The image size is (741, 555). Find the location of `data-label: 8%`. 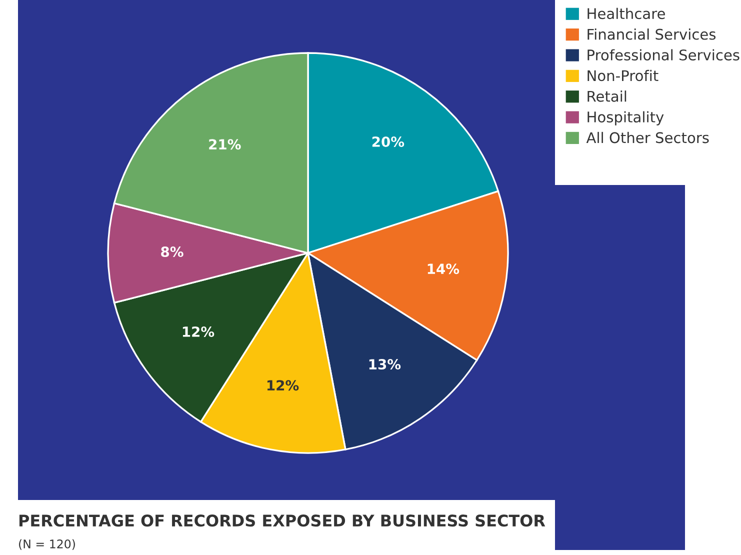

data-label: 8% is located at coordinates (172, 252).